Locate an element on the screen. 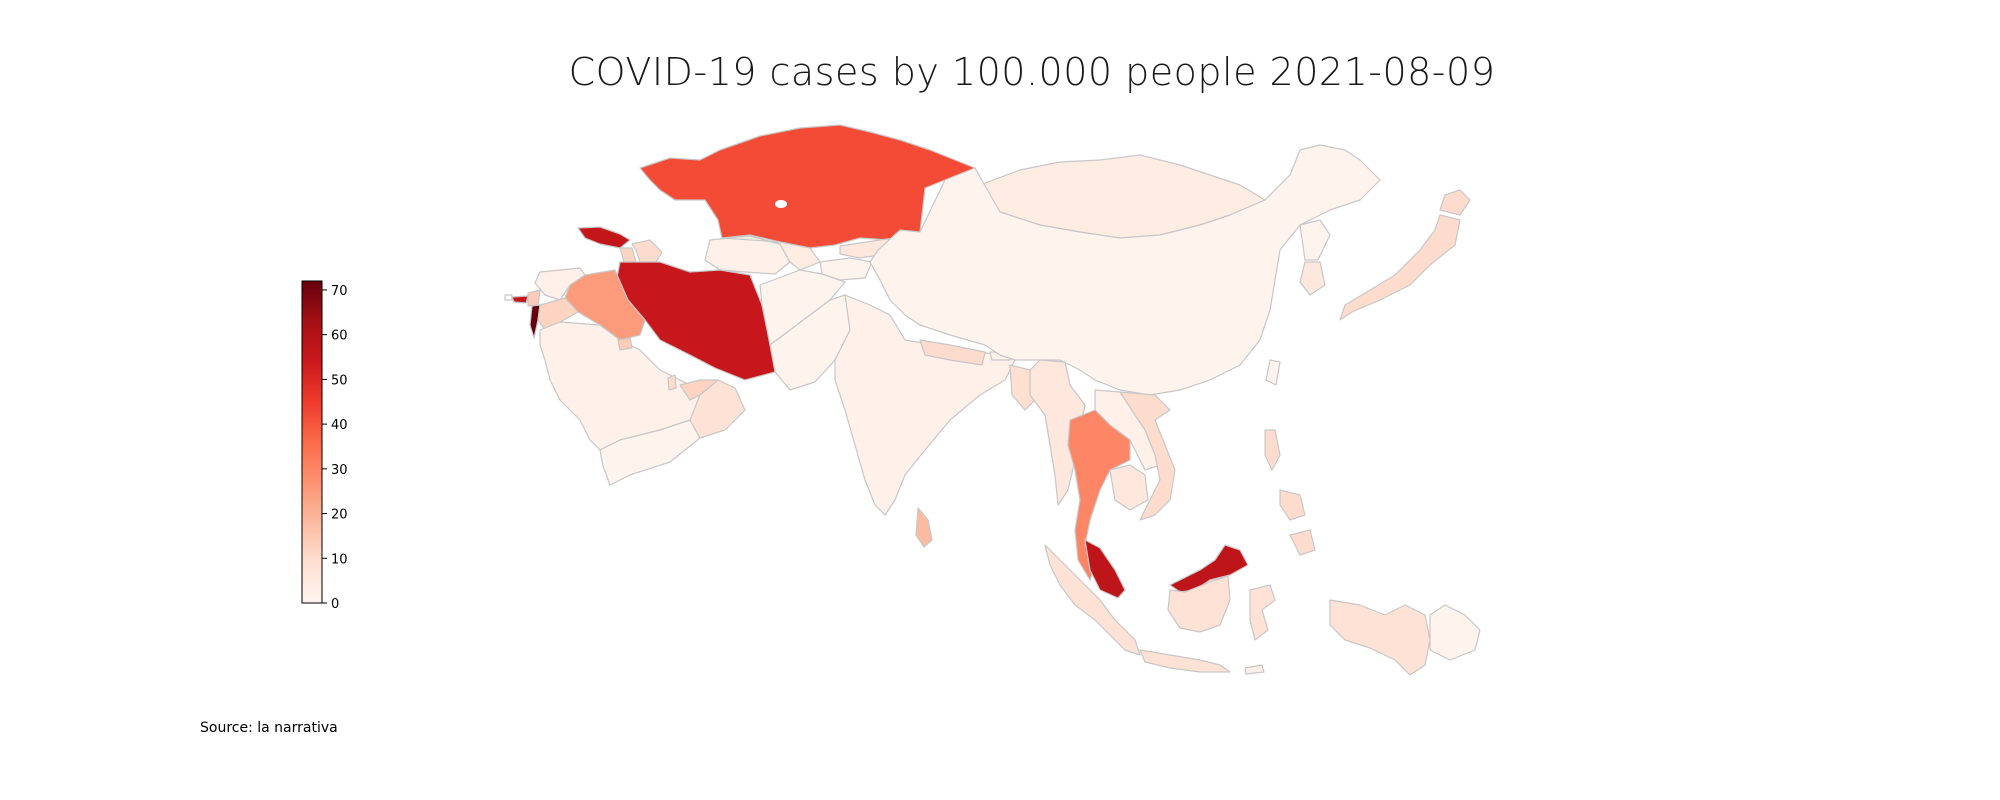 This screenshot has height=800, width=2000. colorbar-tick-label: 50 is located at coordinates (339, 380).